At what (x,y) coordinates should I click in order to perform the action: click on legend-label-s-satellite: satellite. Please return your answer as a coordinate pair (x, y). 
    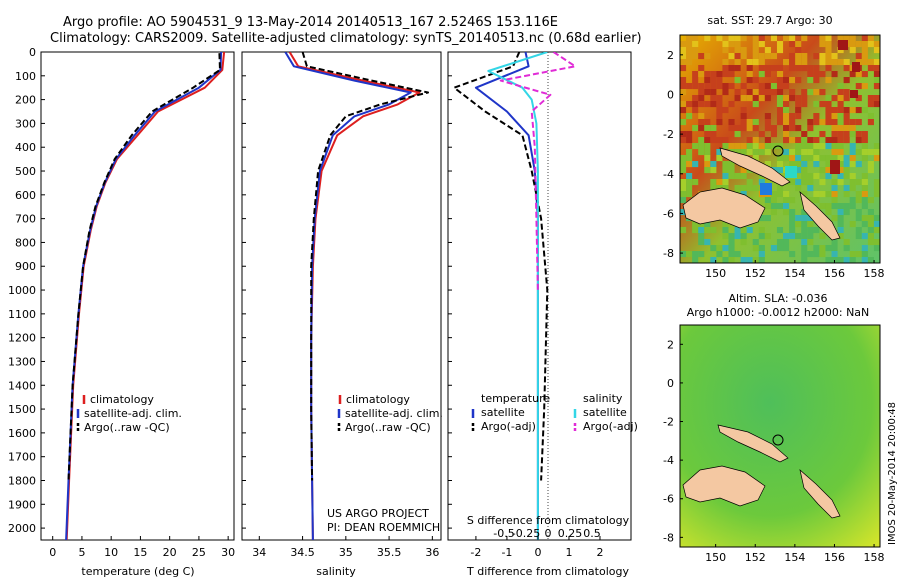
    Looking at the image, I should click on (605, 412).